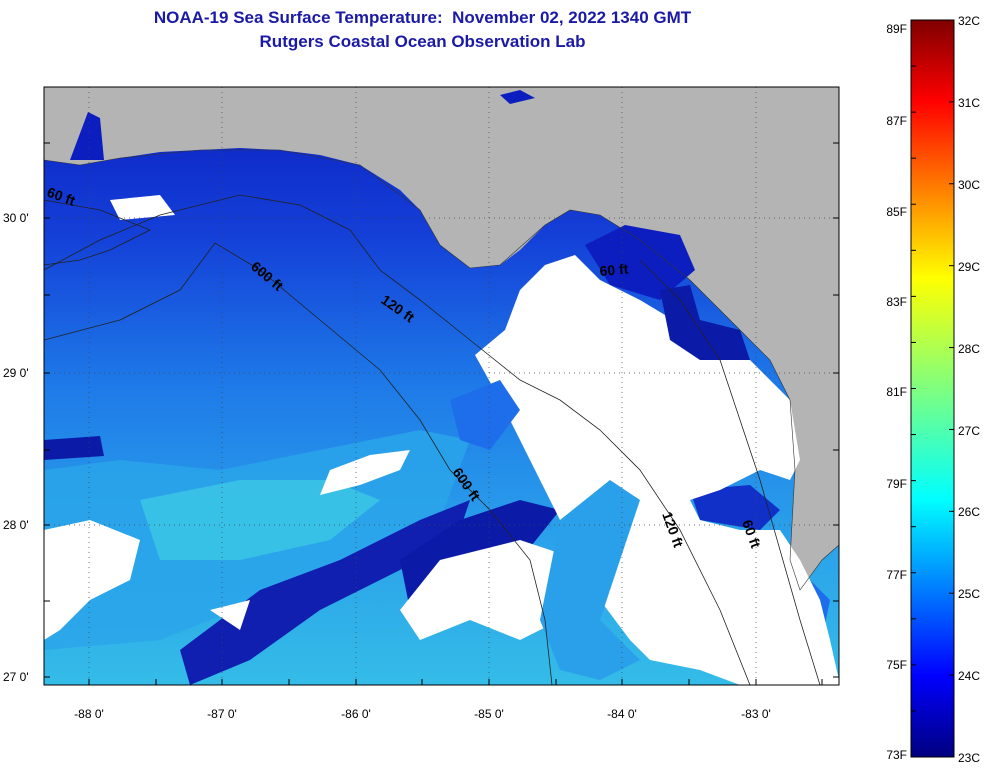 The height and width of the screenshot is (770, 992). Describe the element at coordinates (756, 714) in the screenshot. I see `lon-label: -83 0'` at that location.